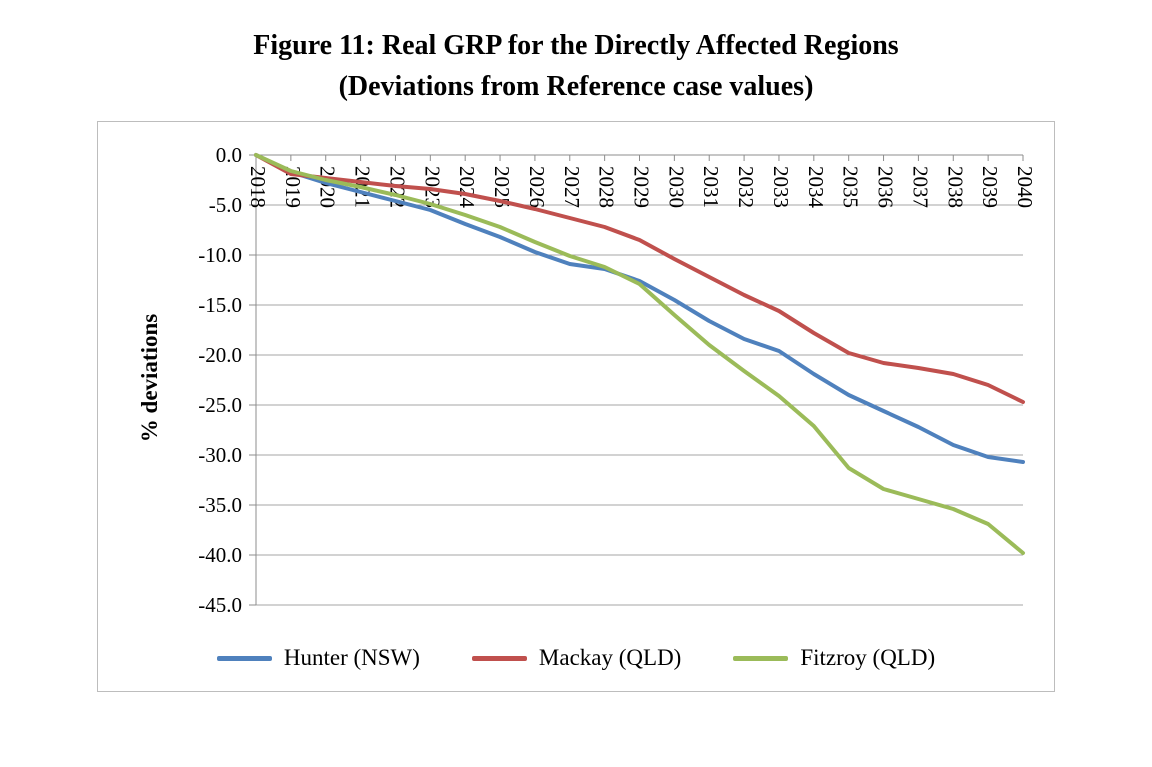 This screenshot has height=767, width=1152. What do you see at coordinates (868, 657) in the screenshot?
I see `legend-label-fitzroy-qld: Fitzroy (QLD)` at bounding box center [868, 657].